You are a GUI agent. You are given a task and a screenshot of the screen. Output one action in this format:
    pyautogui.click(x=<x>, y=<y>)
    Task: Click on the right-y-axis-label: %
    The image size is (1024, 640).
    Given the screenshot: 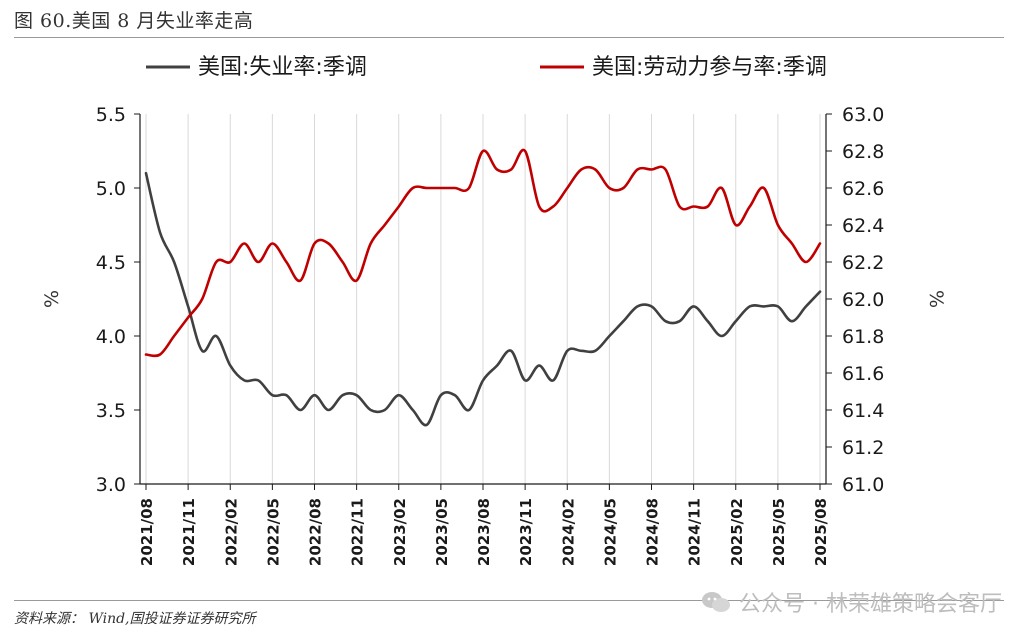 What is the action you would take?
    pyautogui.click(x=936, y=299)
    